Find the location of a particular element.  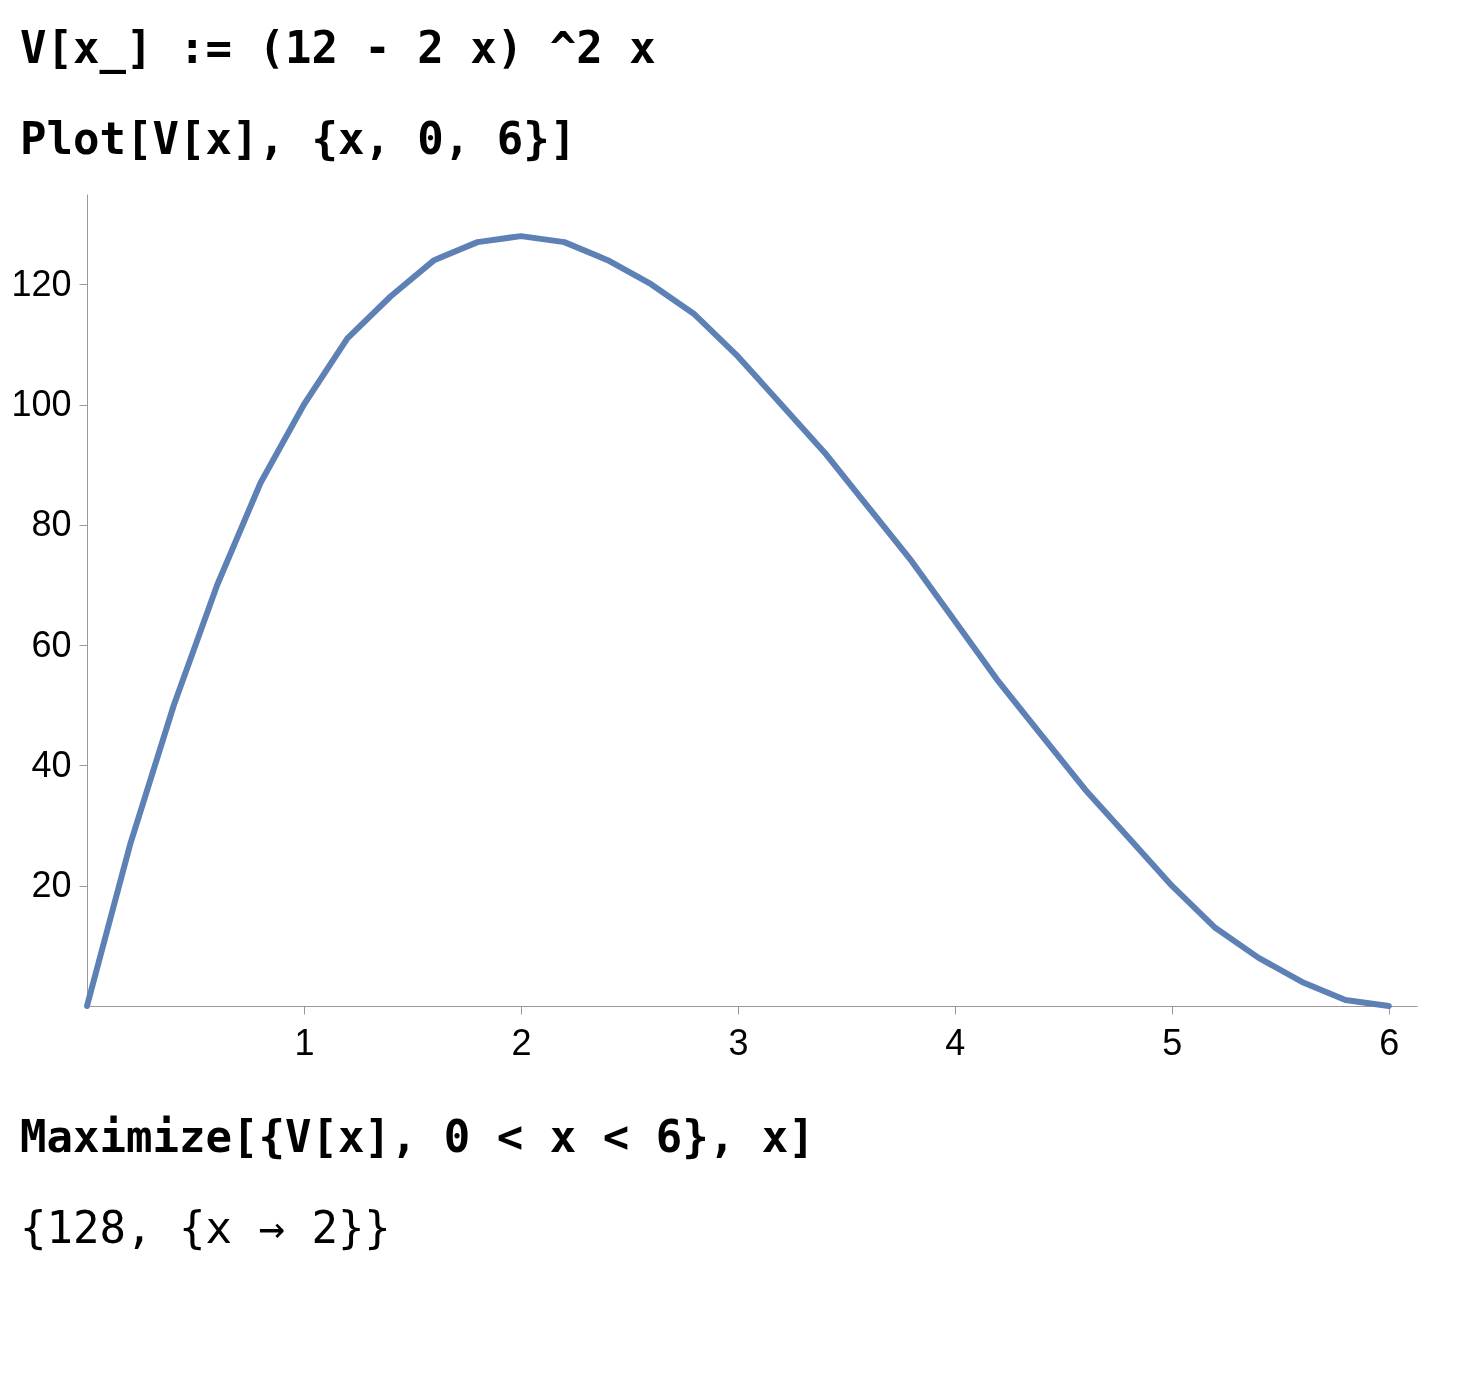

text: Maximize[{V[x], 0 < x < 6}, x] is located at coordinates (417, 1136).